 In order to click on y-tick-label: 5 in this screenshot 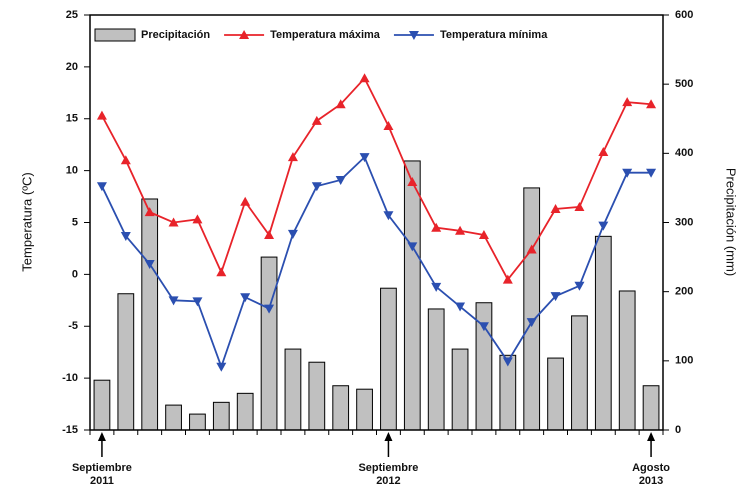, I will do `click(75, 222)`.